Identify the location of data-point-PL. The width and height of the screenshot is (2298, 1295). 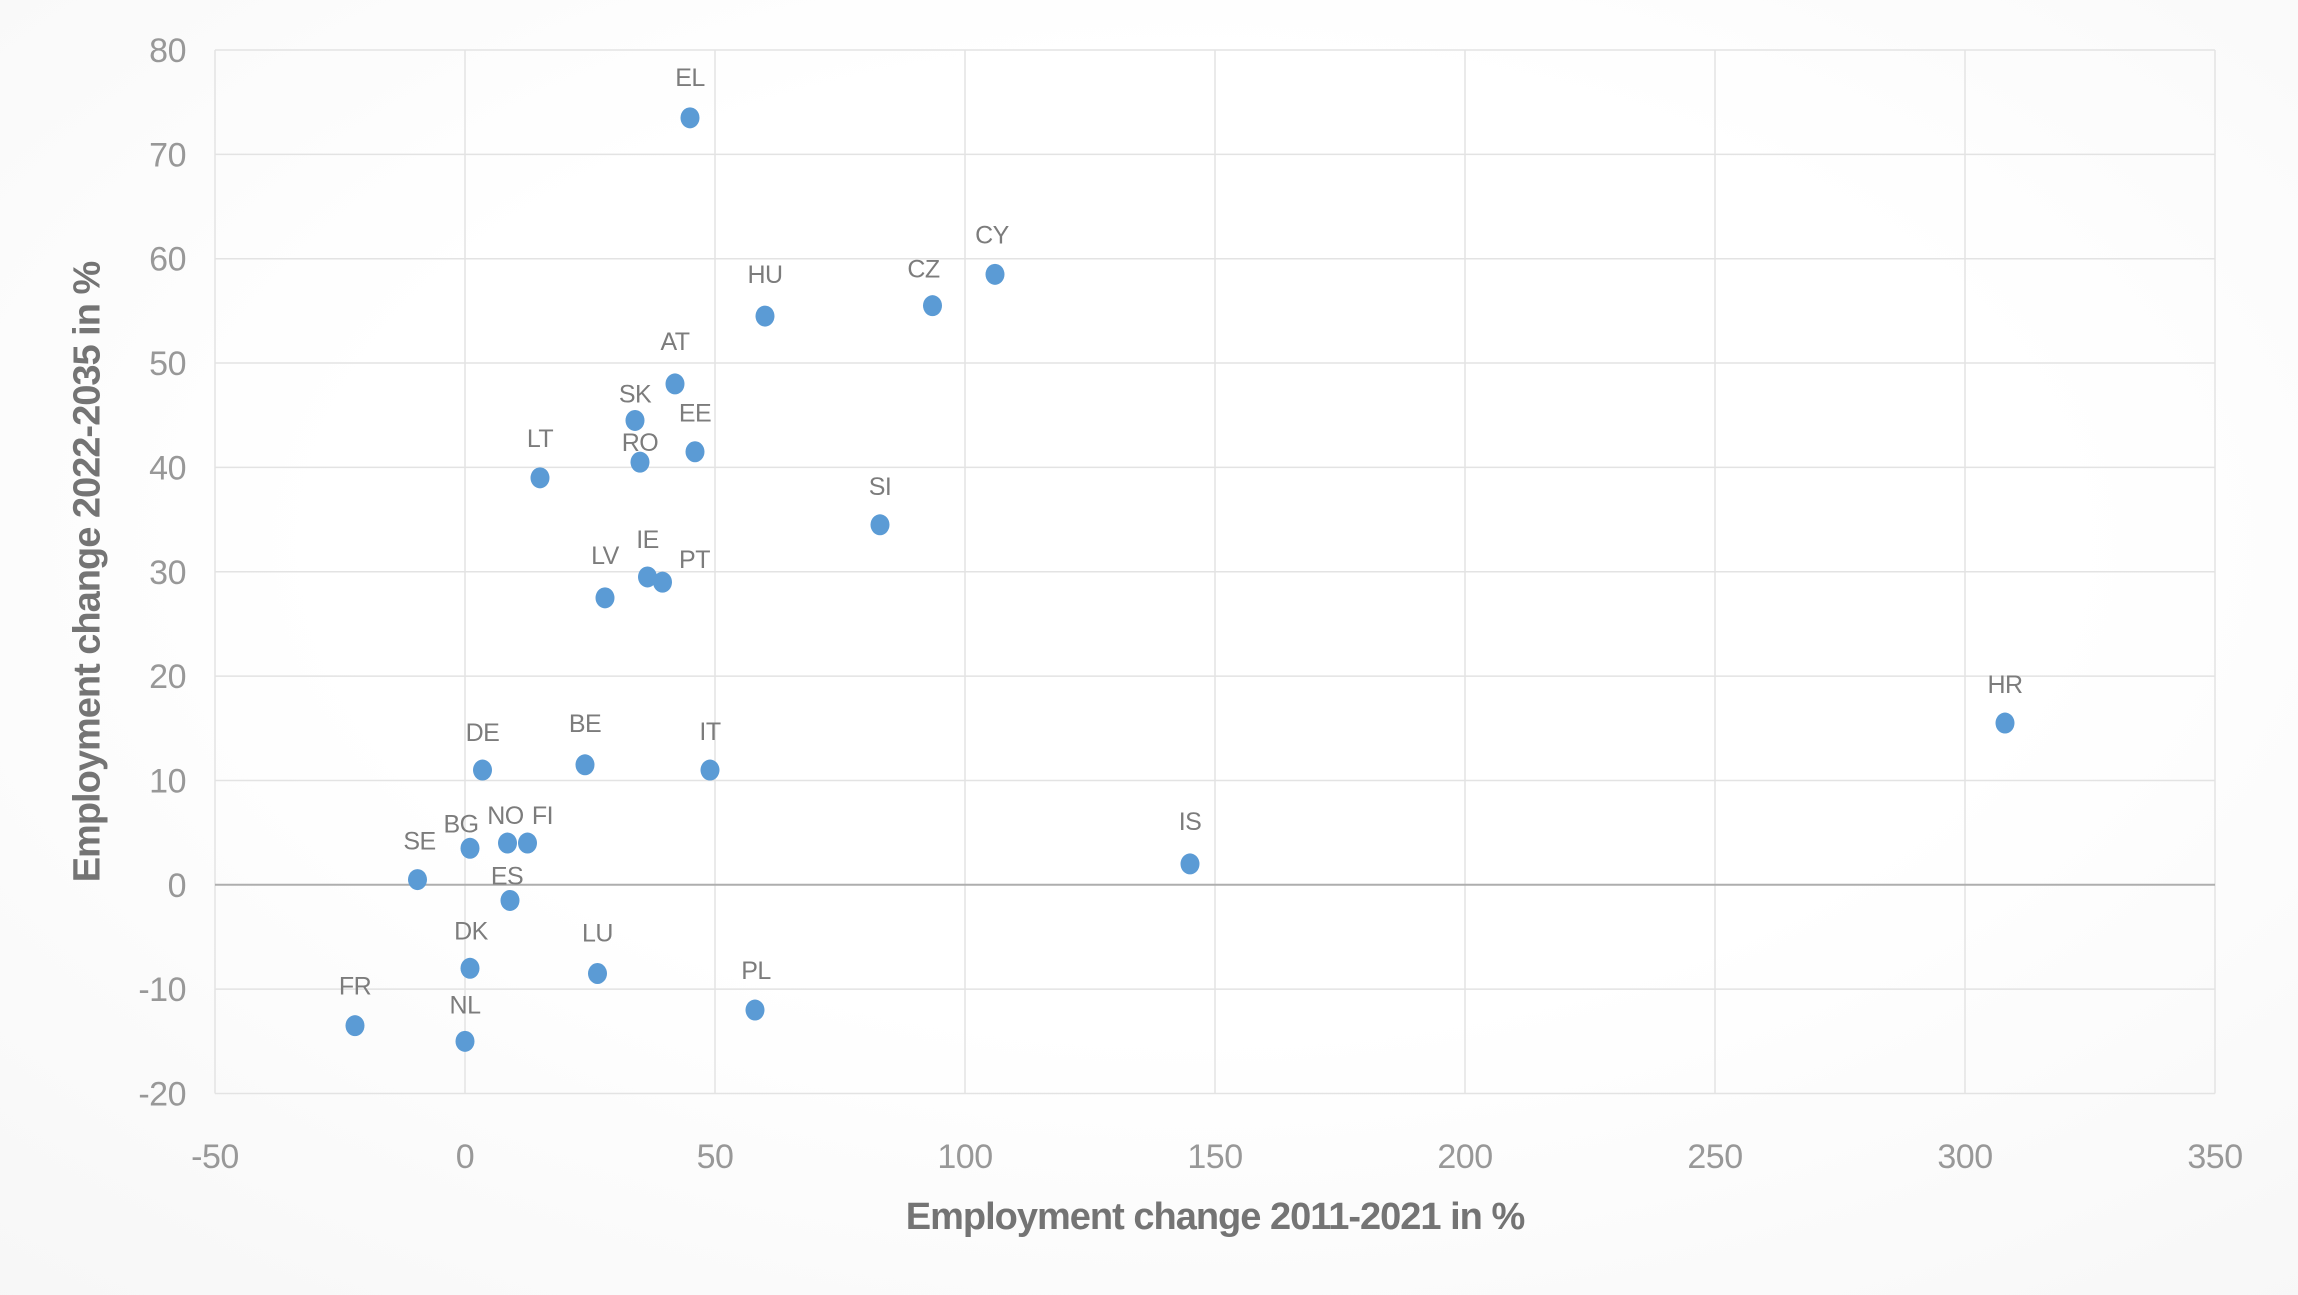
(755, 1010).